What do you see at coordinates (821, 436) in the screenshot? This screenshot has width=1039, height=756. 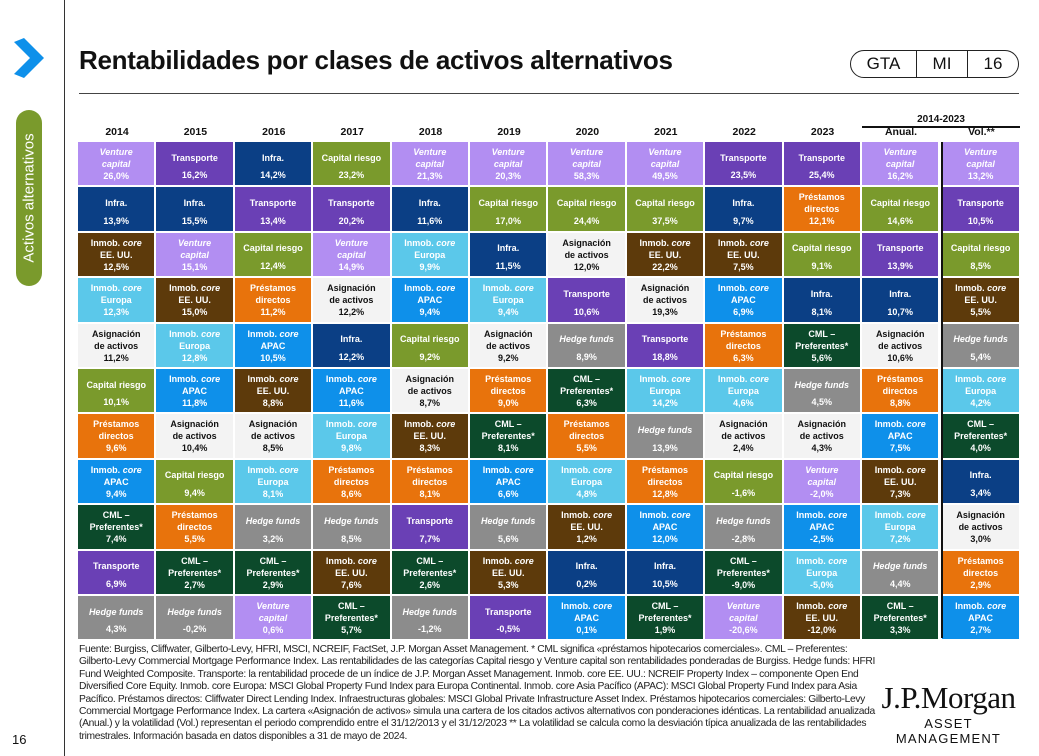 I see `cell-asig: Asignación de activos 4,3%` at bounding box center [821, 436].